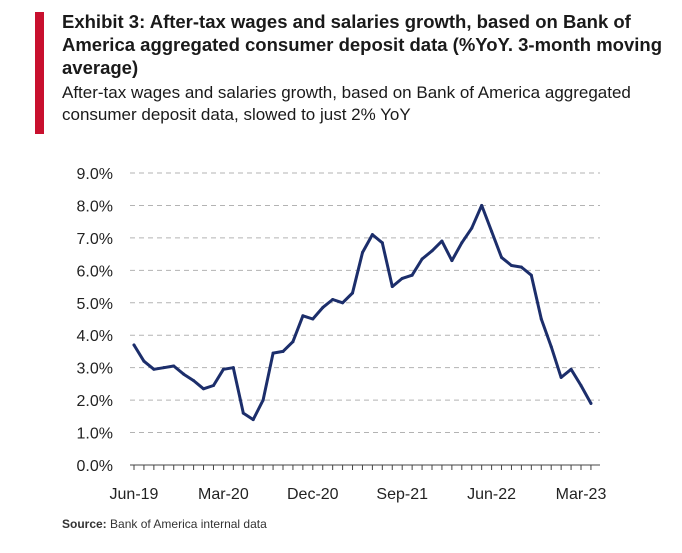  What do you see at coordinates (95, 239) in the screenshot?
I see `y-tick-label: 7.0%` at bounding box center [95, 239].